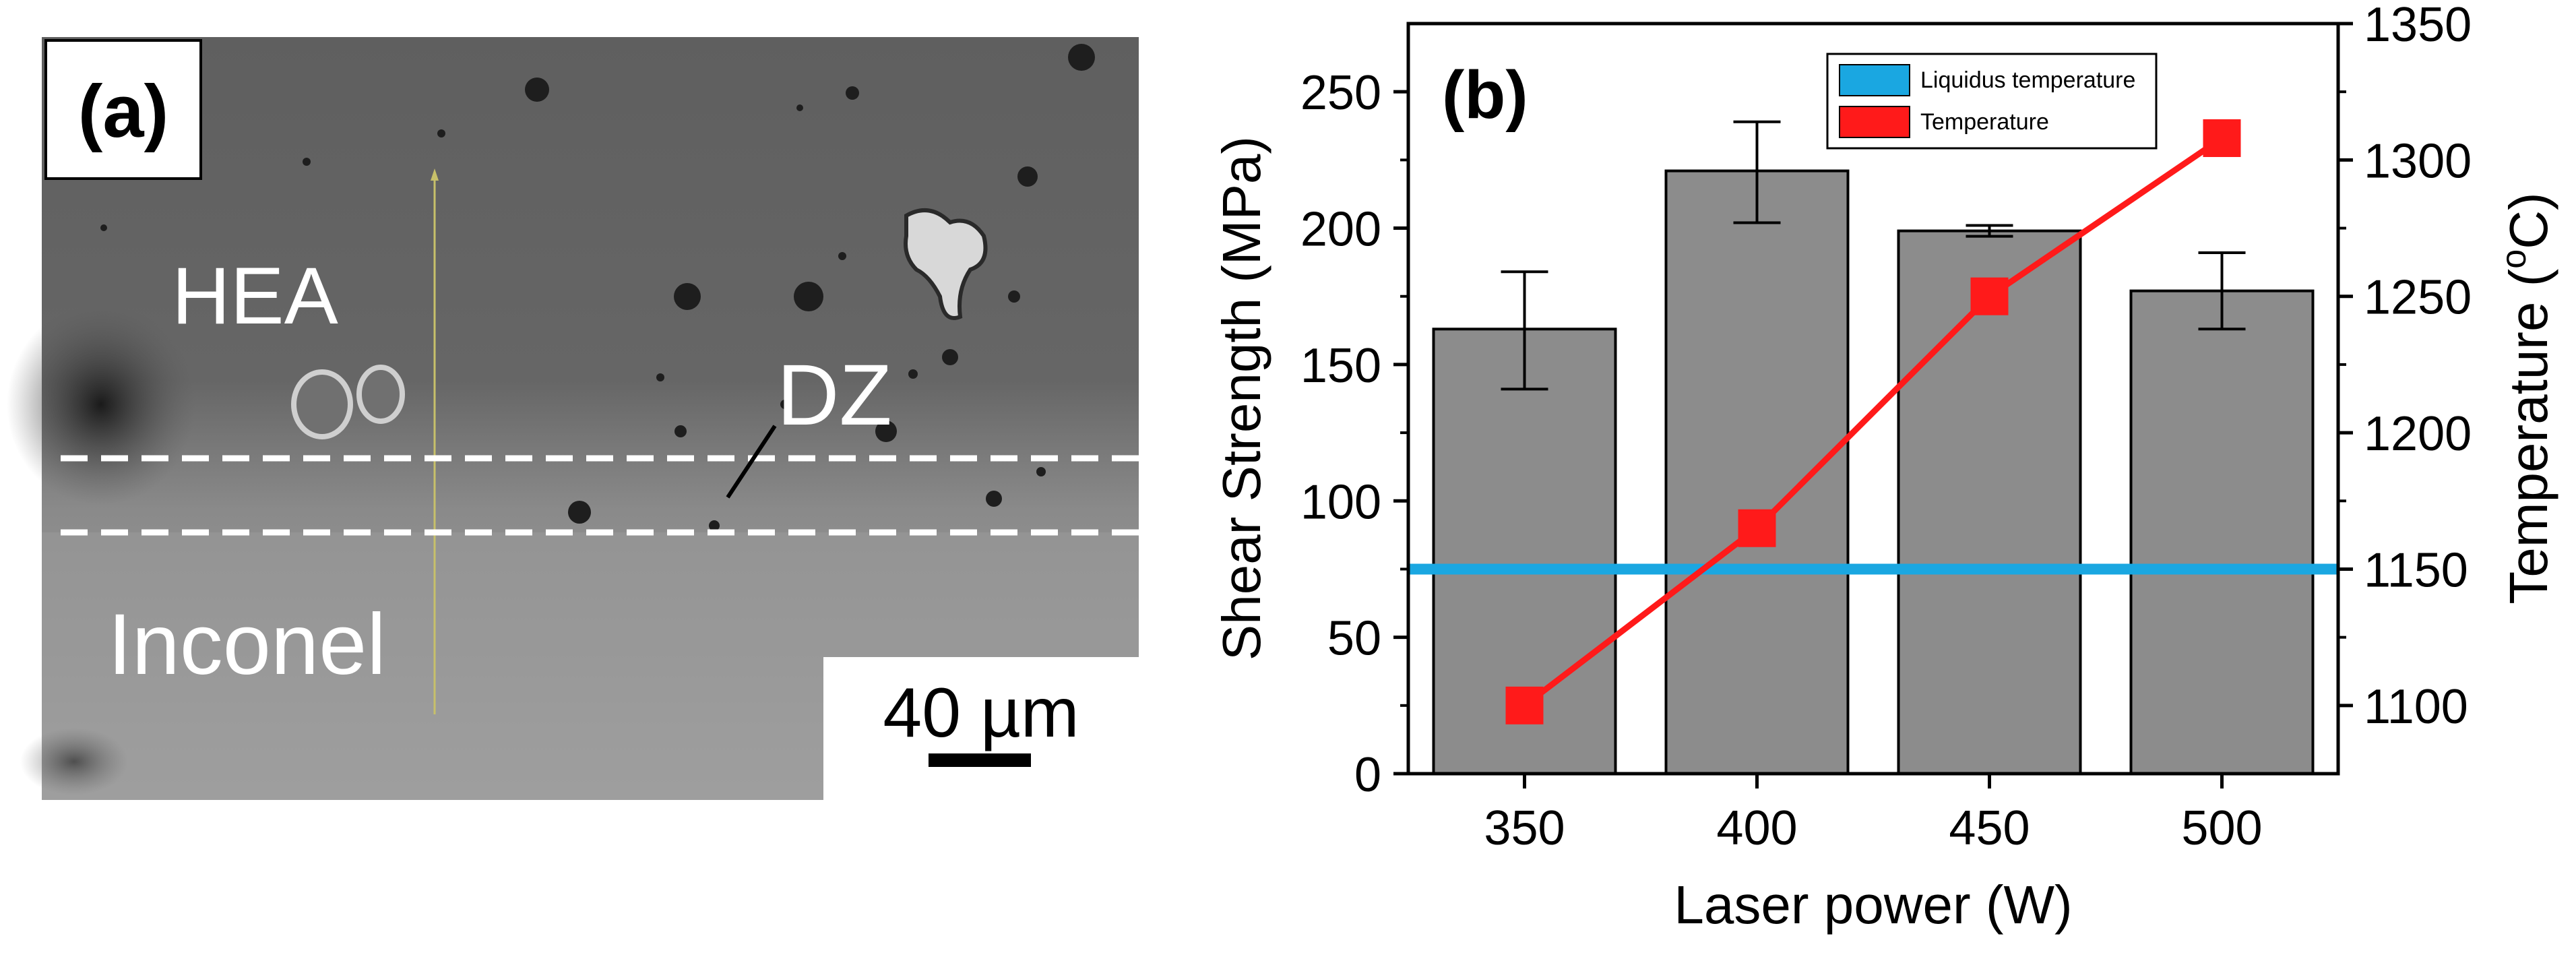 This screenshot has width=2576, height=959. What do you see at coordinates (981, 713) in the screenshot?
I see `scale-bar-label: 40 µm` at bounding box center [981, 713].